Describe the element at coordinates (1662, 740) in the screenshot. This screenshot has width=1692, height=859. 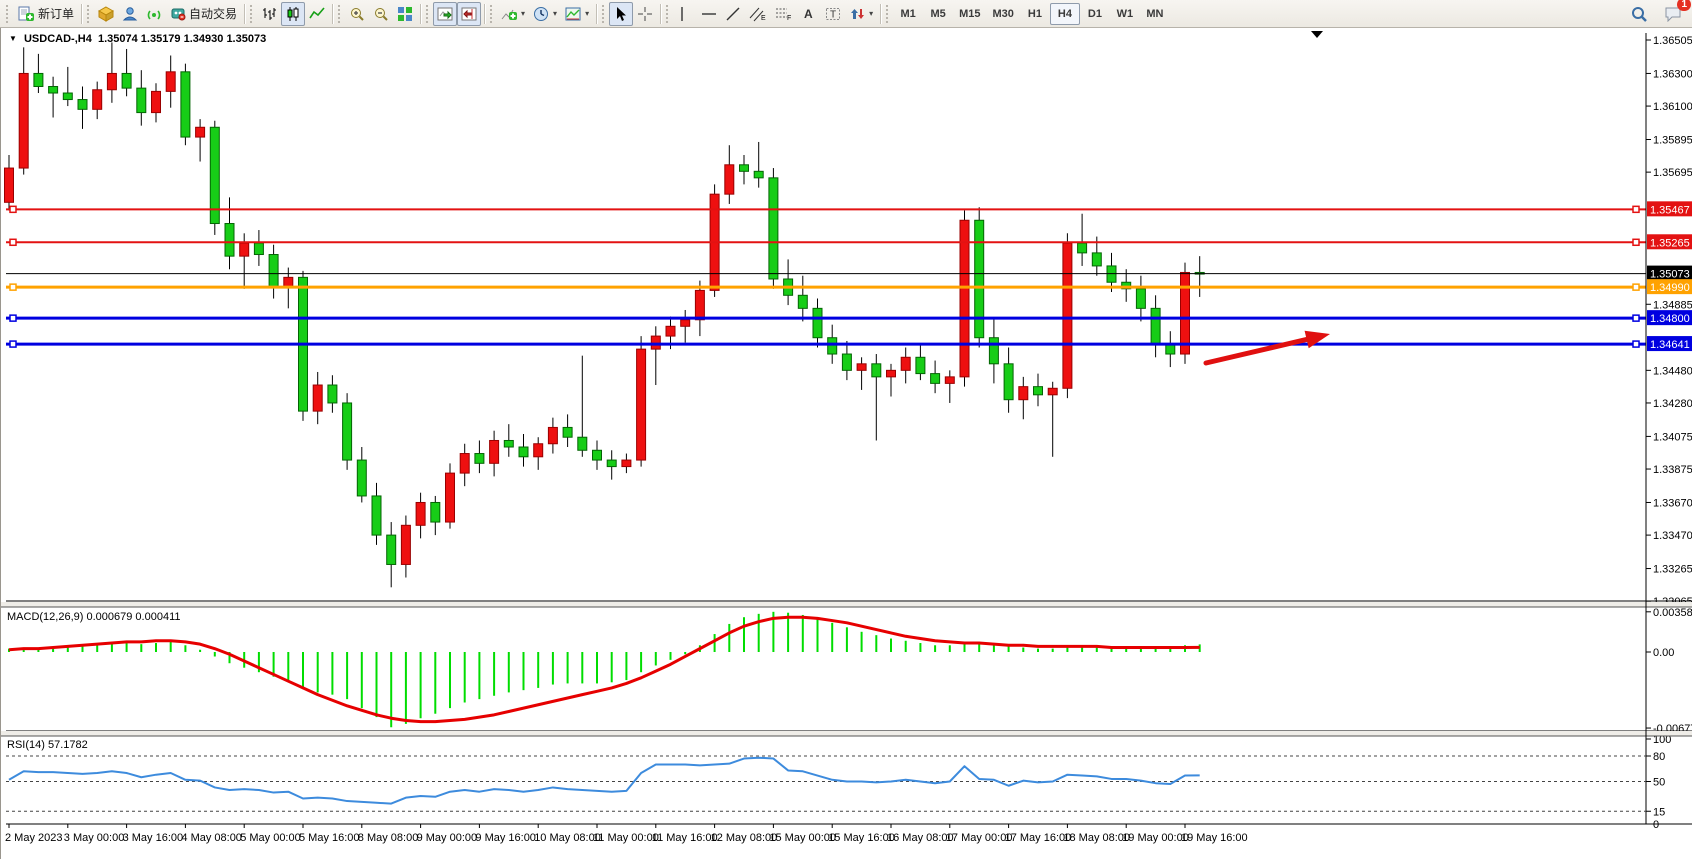
I see `rsi-axis-label: 100` at that location.